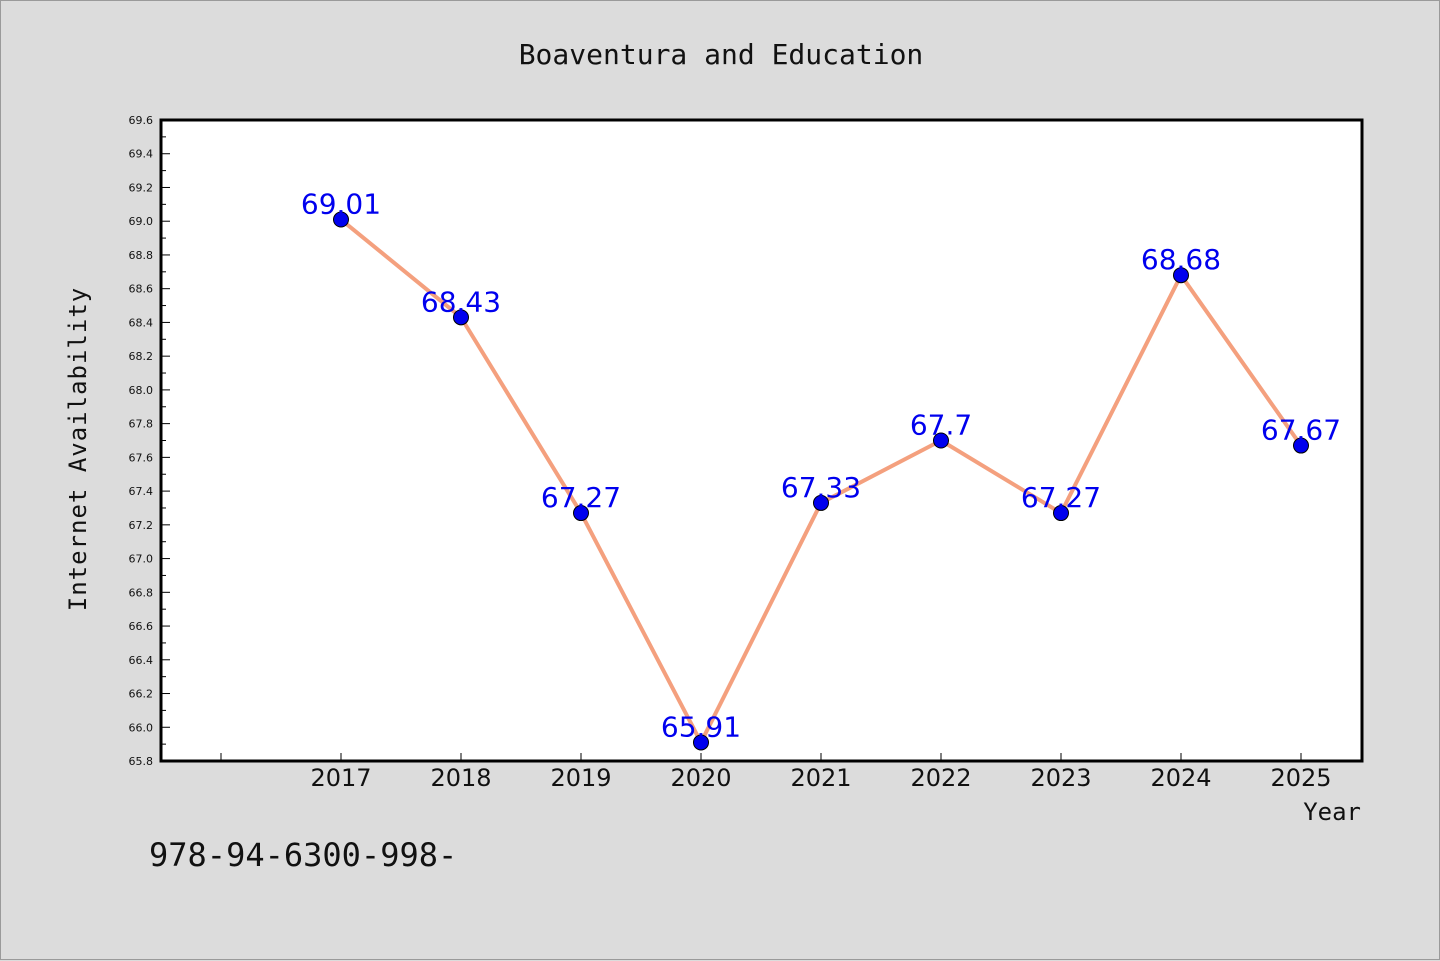  Describe the element at coordinates (776, 772) in the screenshot. I see `x-axis-ticks: 2017 2018 2019 2020 2021 2022 2023 2024 2025` at that location.